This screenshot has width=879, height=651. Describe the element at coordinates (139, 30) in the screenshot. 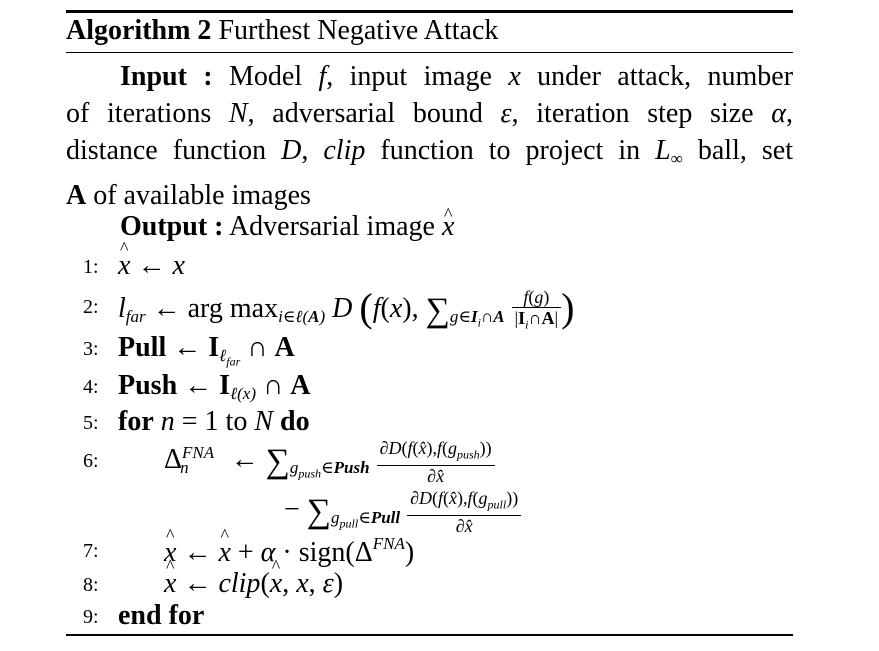

I see `algorithm-label: Algorithm 2` at that location.